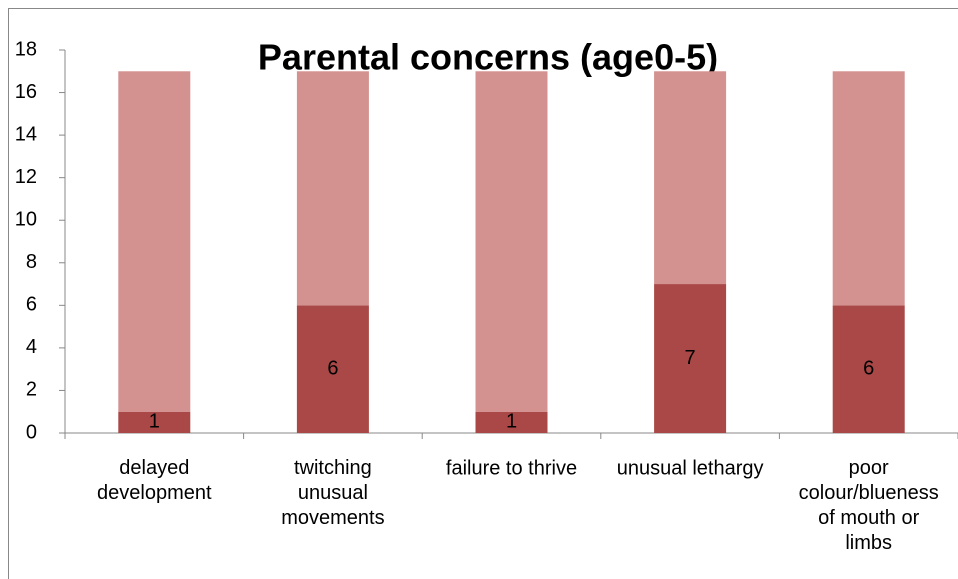  I want to click on data-label: 7, so click(690, 358).